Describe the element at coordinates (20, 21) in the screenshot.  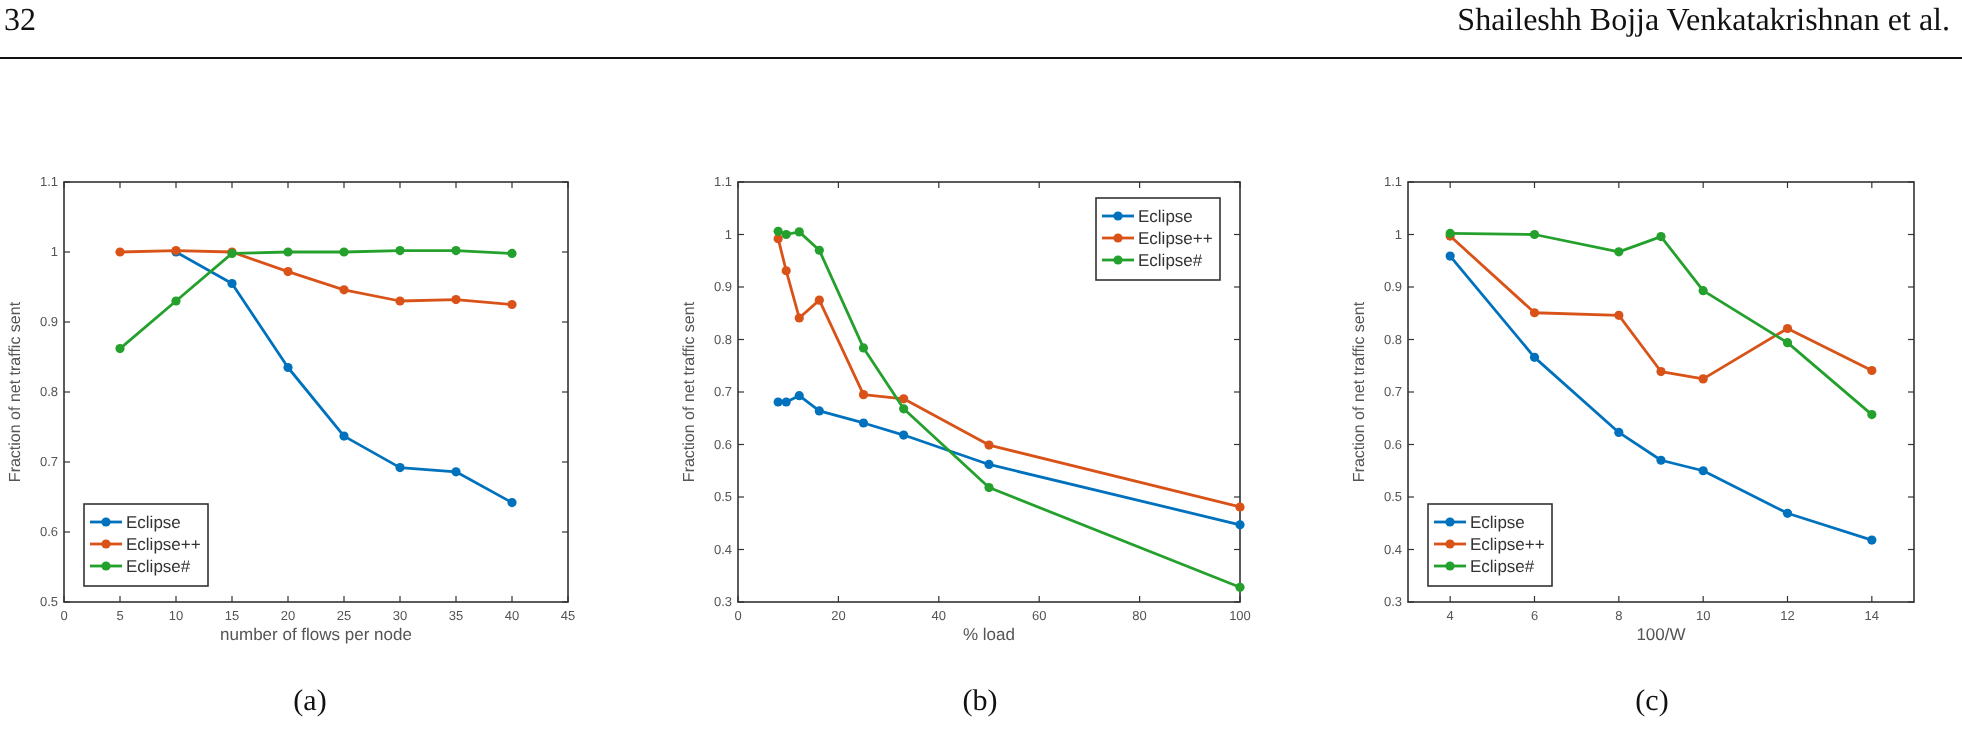
I see `text: 32` at that location.